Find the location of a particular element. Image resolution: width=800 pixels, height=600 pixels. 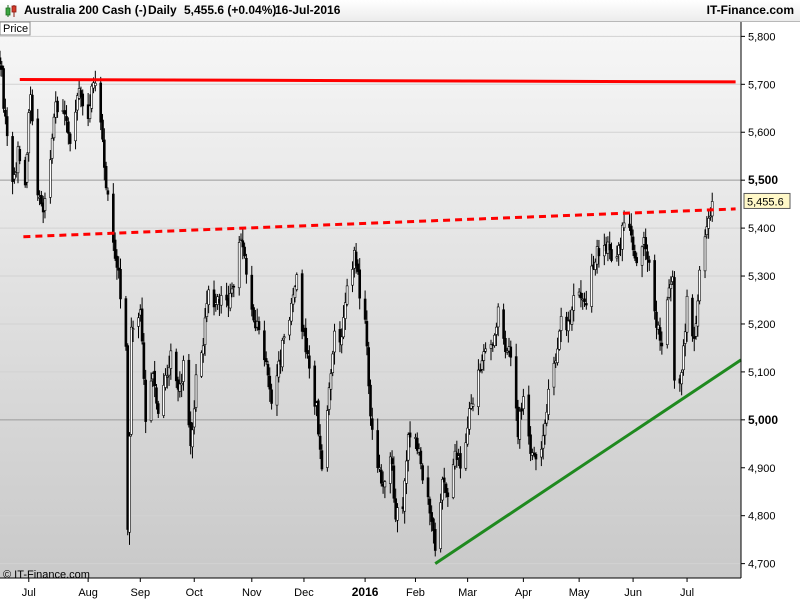

copyright-label: © IT-Finance.com is located at coordinates (46, 575).